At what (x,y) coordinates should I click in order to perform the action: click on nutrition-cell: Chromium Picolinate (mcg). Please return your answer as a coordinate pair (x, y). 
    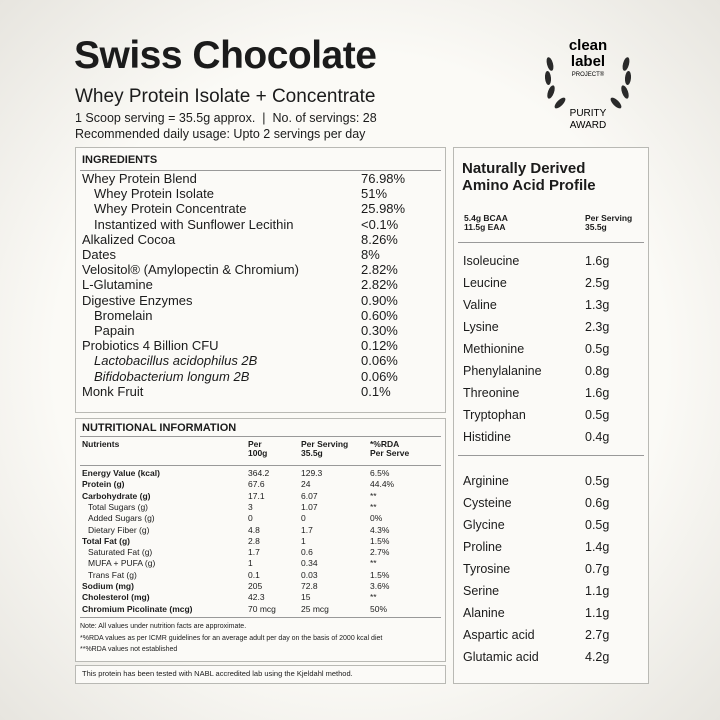
    Looking at the image, I should click on (137, 608).